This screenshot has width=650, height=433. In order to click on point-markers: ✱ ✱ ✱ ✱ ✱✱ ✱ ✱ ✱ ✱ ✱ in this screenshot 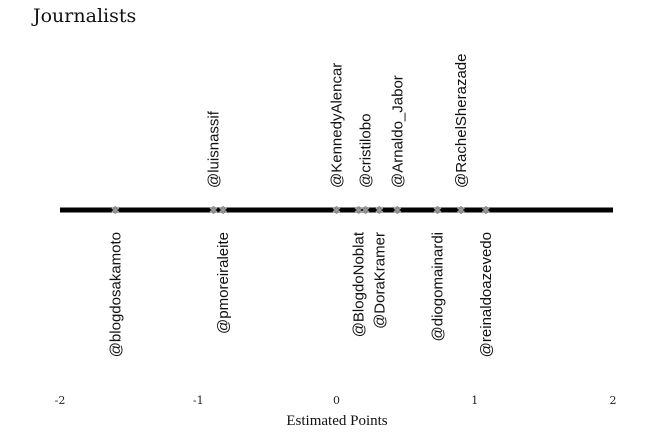, I will do `click(301, 210)`.